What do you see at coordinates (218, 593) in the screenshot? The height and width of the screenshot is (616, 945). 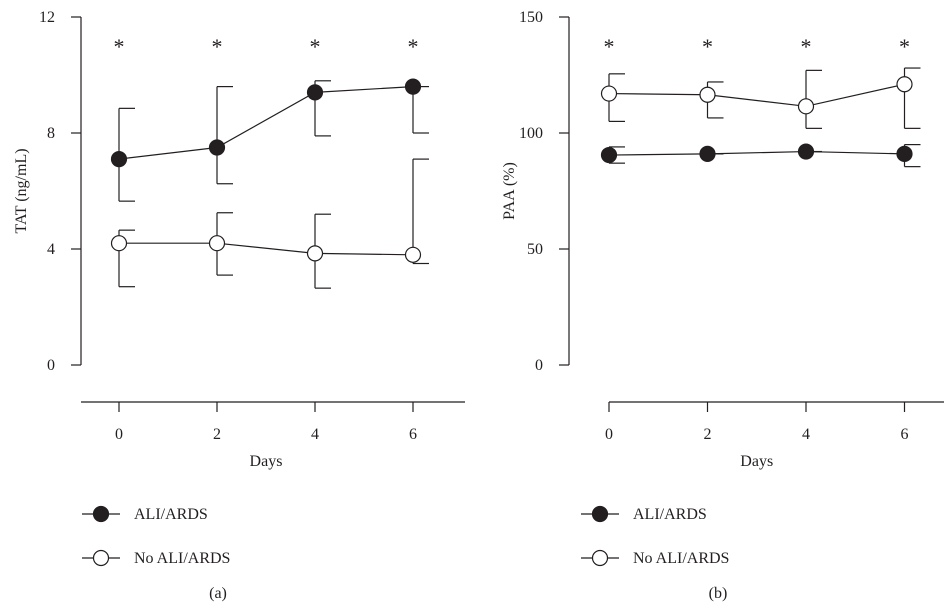 I see `panel-label: (a)` at bounding box center [218, 593].